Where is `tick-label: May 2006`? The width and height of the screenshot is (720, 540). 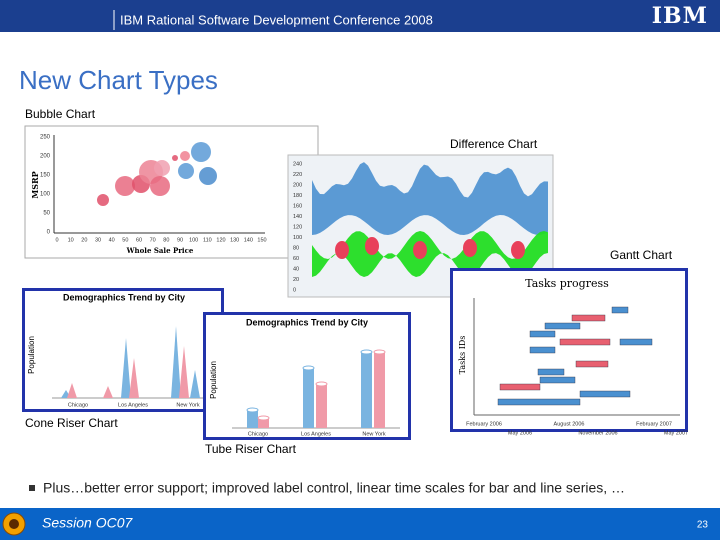
tick-label: May 2006 is located at coordinates (520, 433).